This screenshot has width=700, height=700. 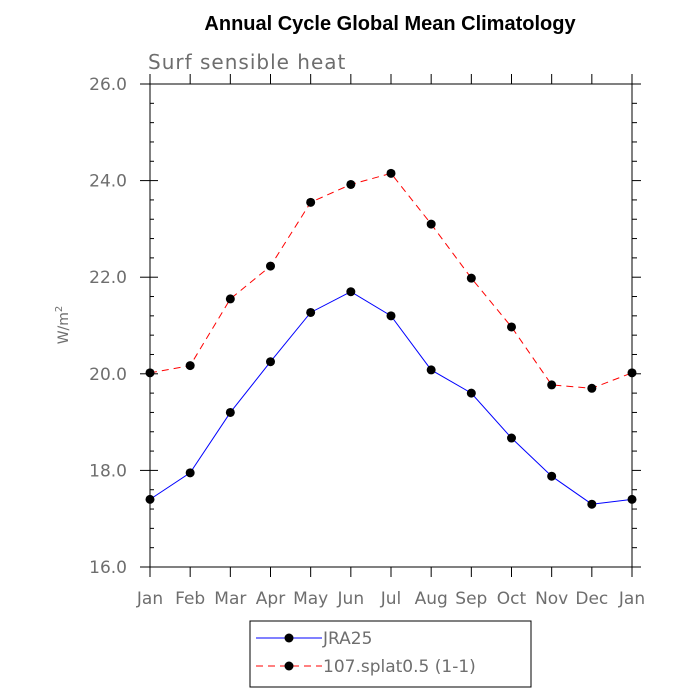 What do you see at coordinates (247, 62) in the screenshot?
I see `chart-subtitle: Surf sensible heat` at bounding box center [247, 62].